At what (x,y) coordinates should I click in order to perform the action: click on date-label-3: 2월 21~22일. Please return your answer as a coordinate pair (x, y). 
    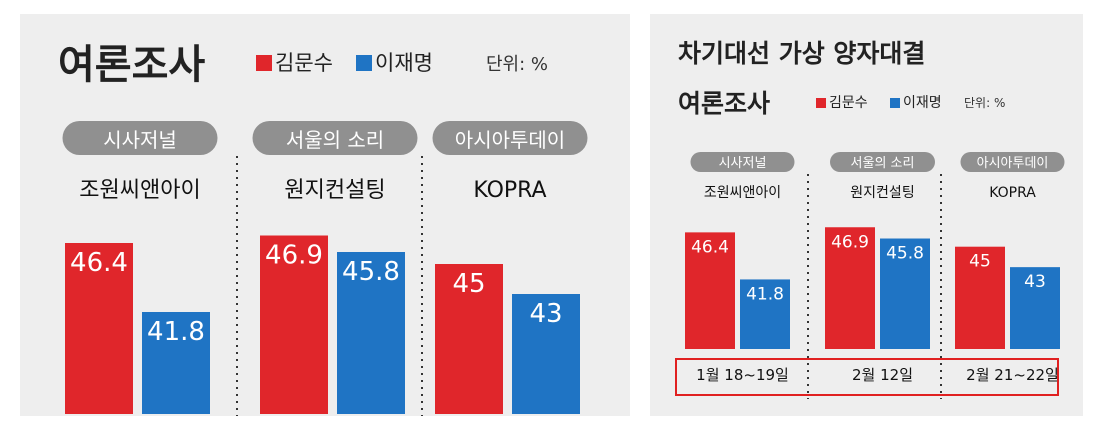
    Looking at the image, I should click on (1012, 375).